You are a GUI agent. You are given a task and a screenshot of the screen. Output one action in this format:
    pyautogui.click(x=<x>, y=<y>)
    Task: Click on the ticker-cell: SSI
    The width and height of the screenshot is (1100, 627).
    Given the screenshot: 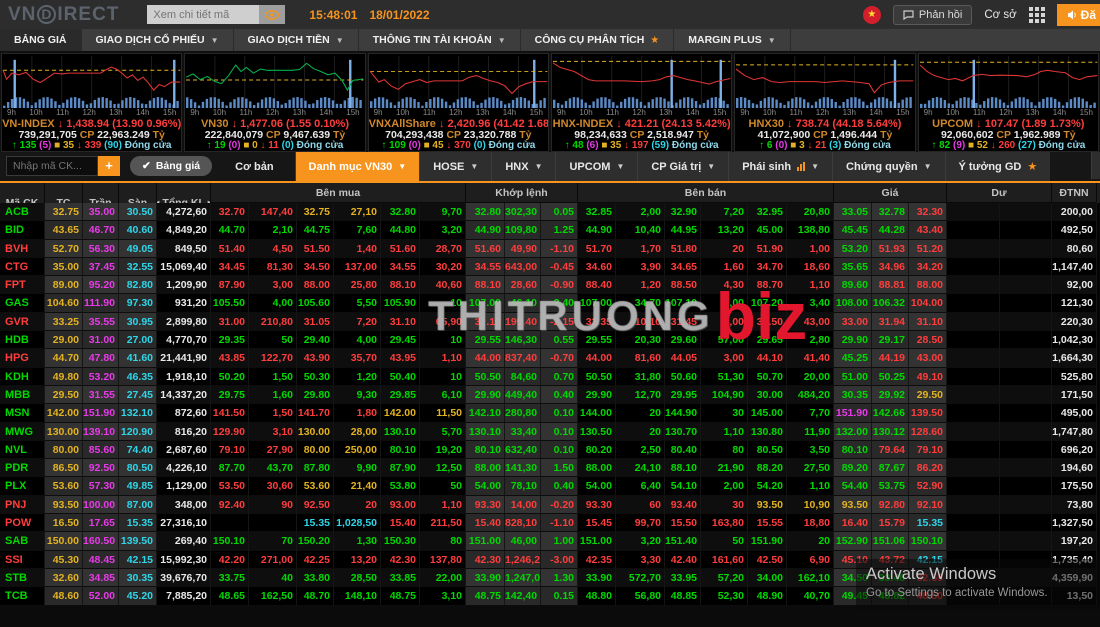 What is the action you would take?
    pyautogui.click(x=22, y=559)
    